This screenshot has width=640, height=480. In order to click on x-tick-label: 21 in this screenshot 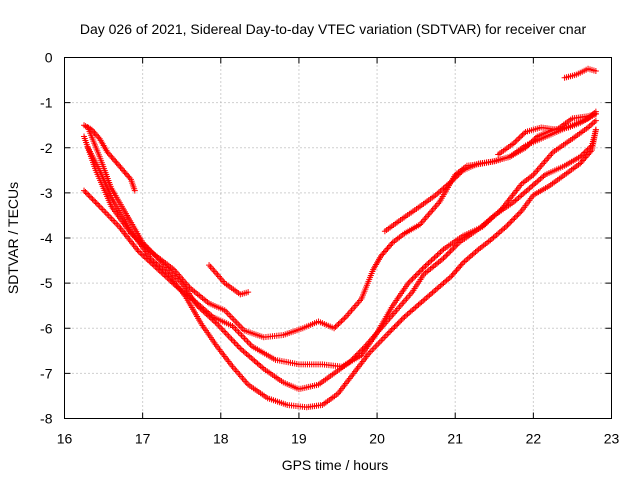, I will do `click(455, 439)`.